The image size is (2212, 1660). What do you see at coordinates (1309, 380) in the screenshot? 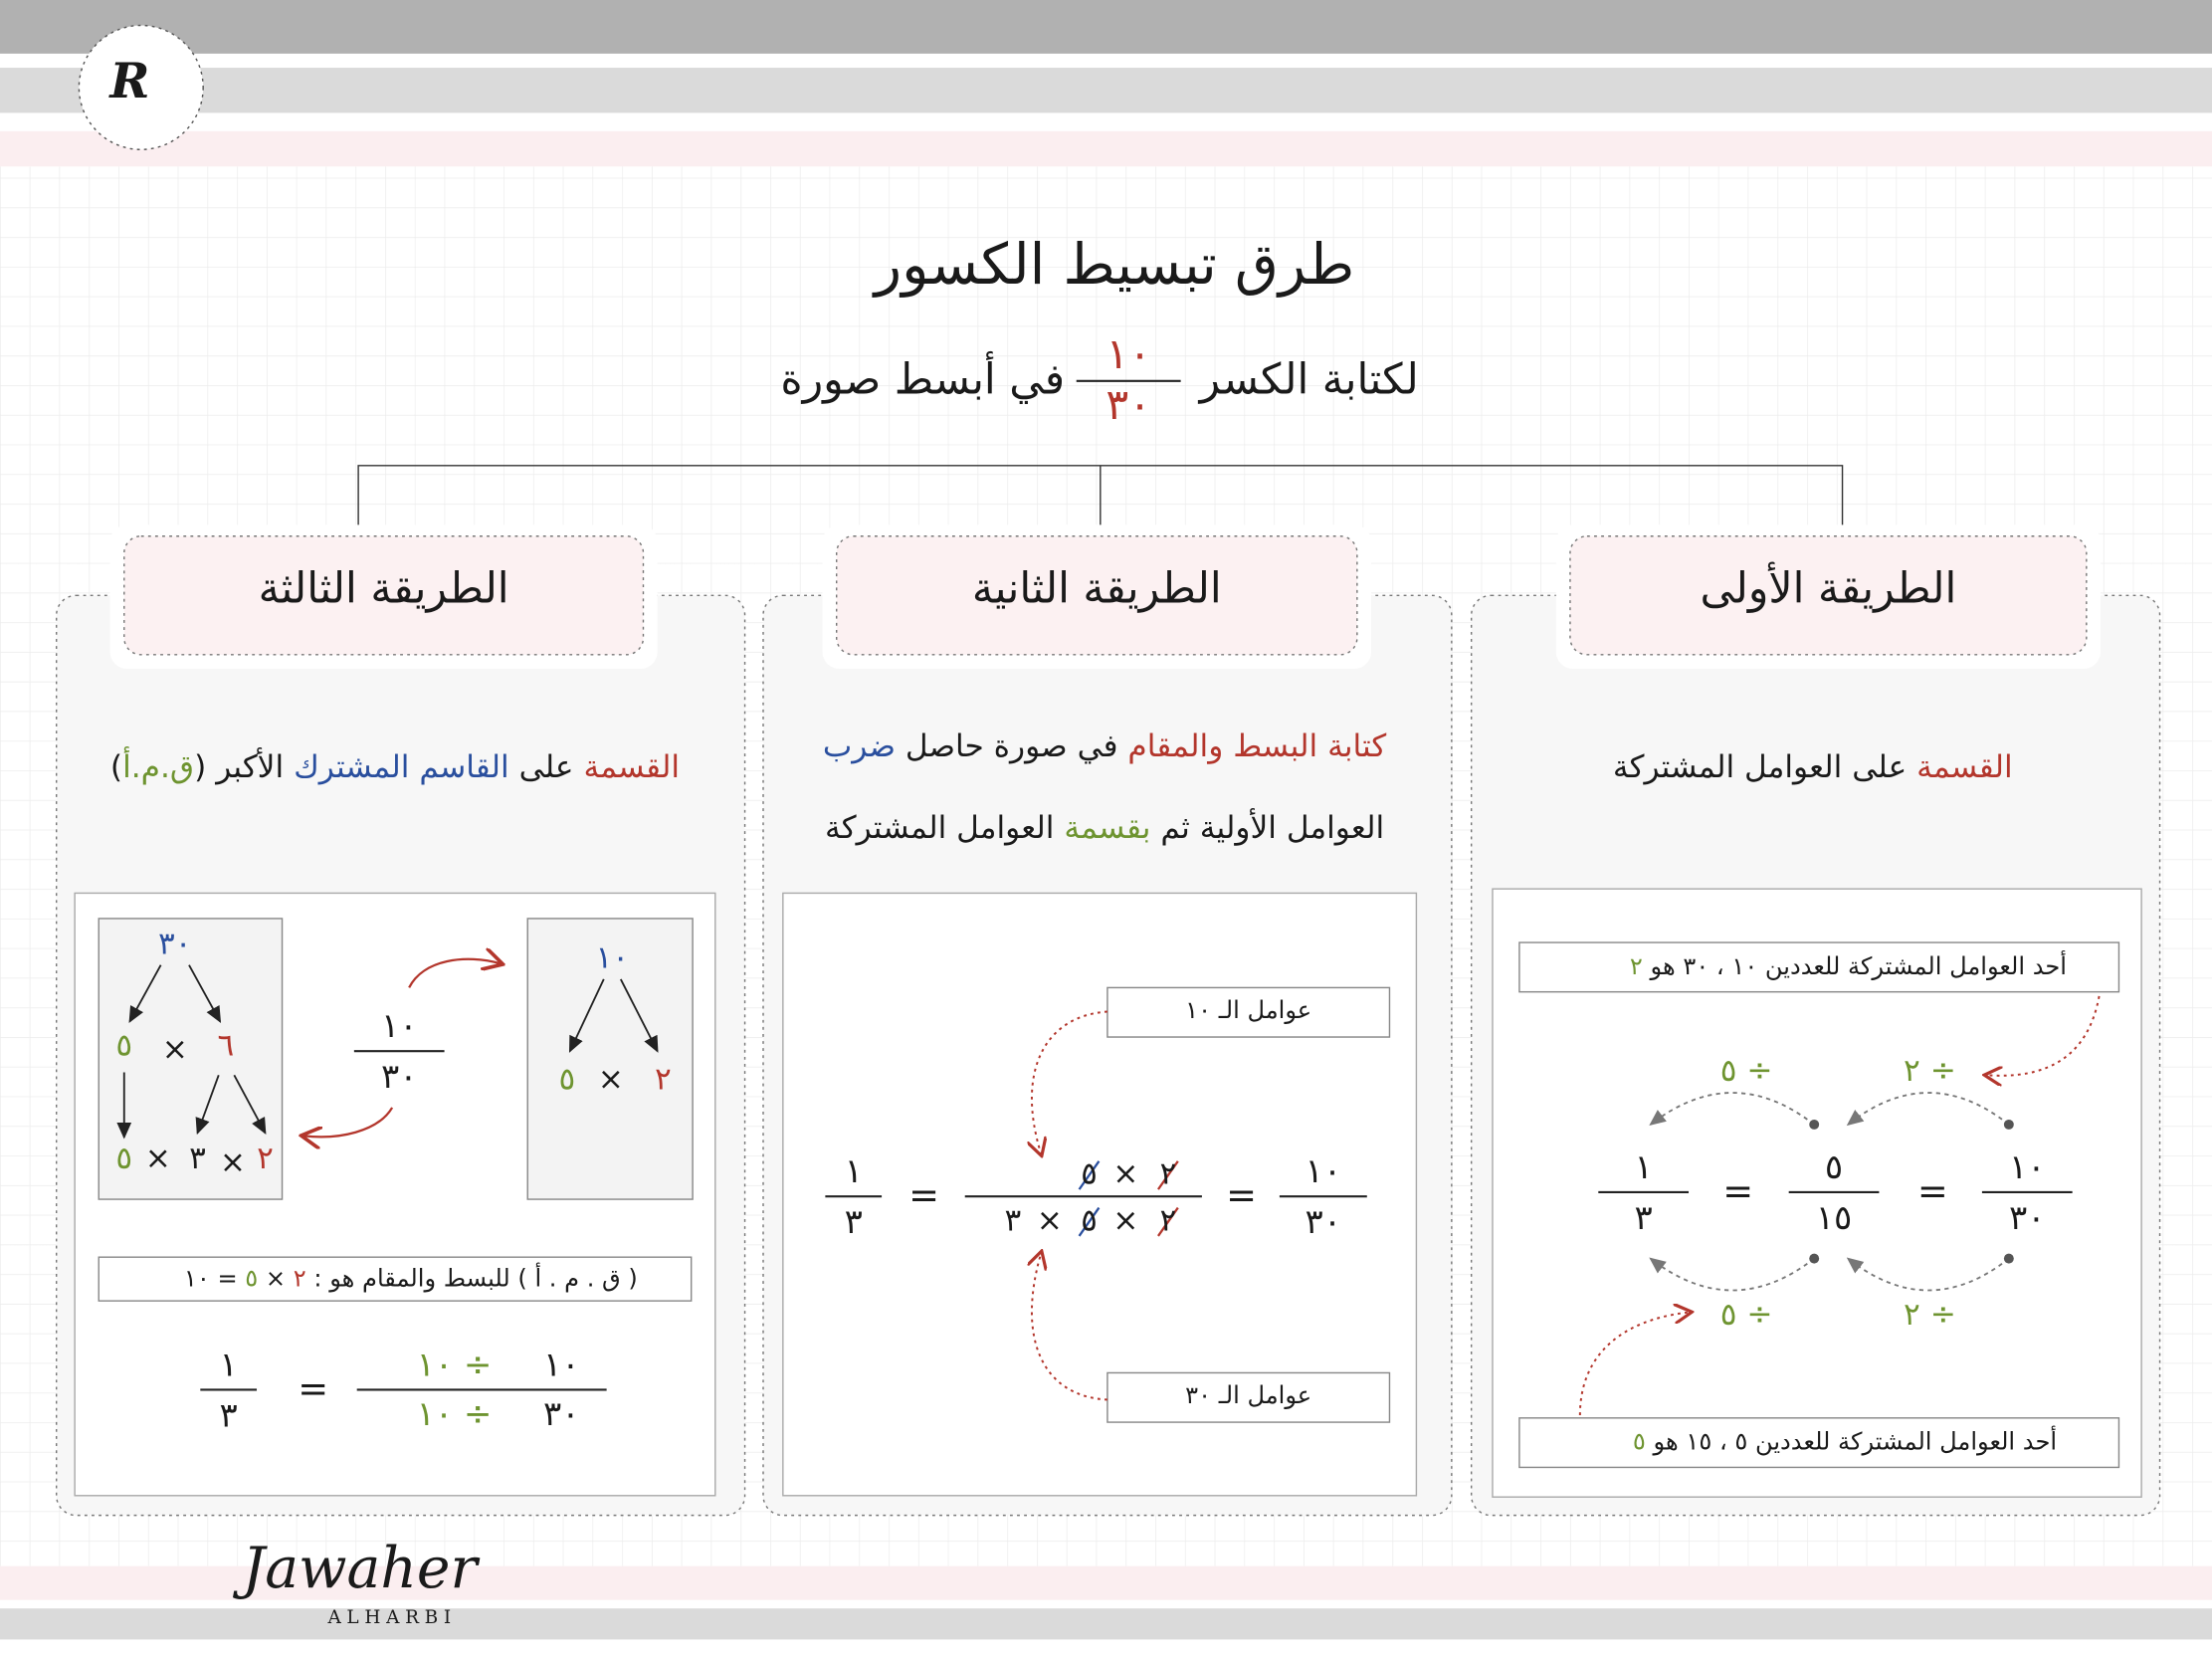
I see `subtitle: لكتابة الكسر` at bounding box center [1309, 380].